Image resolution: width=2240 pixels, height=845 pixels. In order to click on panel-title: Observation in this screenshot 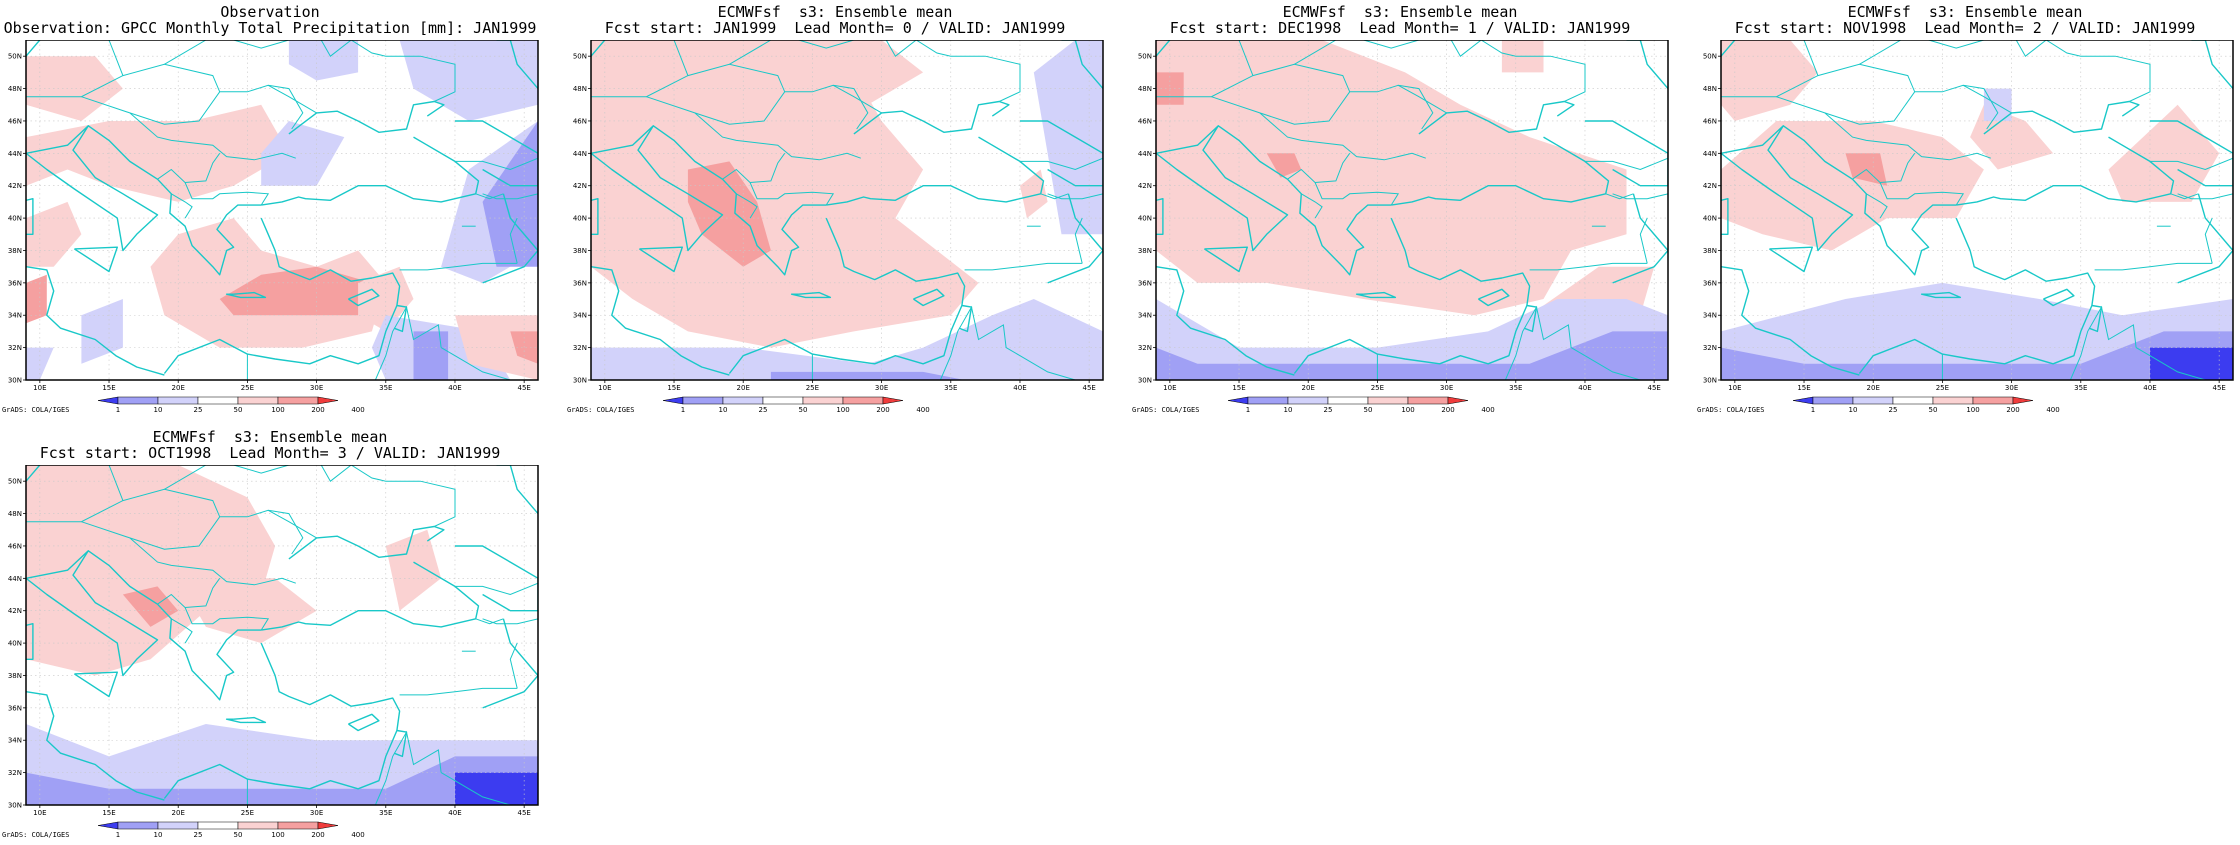, I will do `click(270, 12)`.